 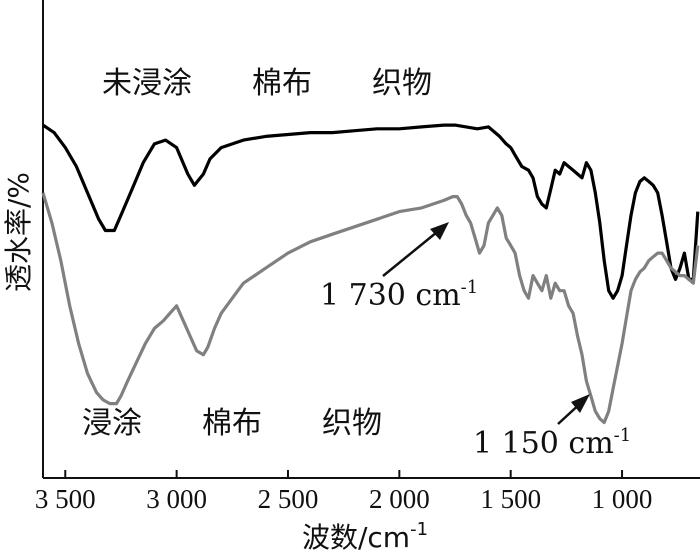 I want to click on annotation-1150-arrowhead, so click(x=580, y=403).